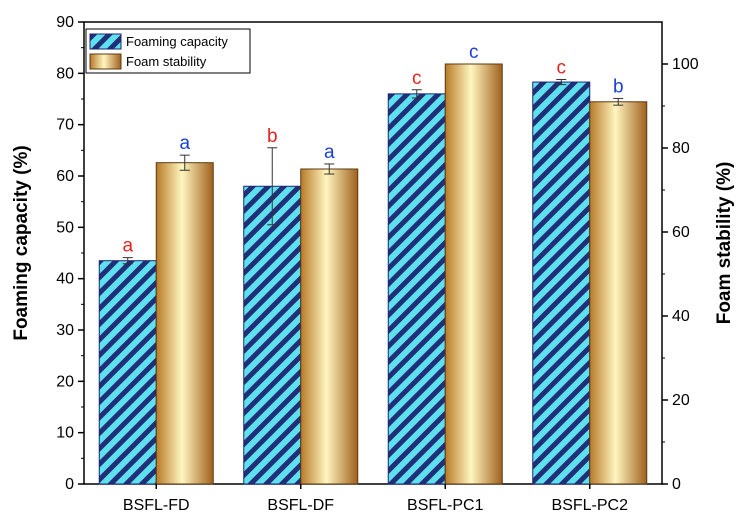 This screenshot has width=744, height=522. Describe the element at coordinates (272, 335) in the screenshot. I see `bar-foaming-capacity-bsfl-df` at that location.